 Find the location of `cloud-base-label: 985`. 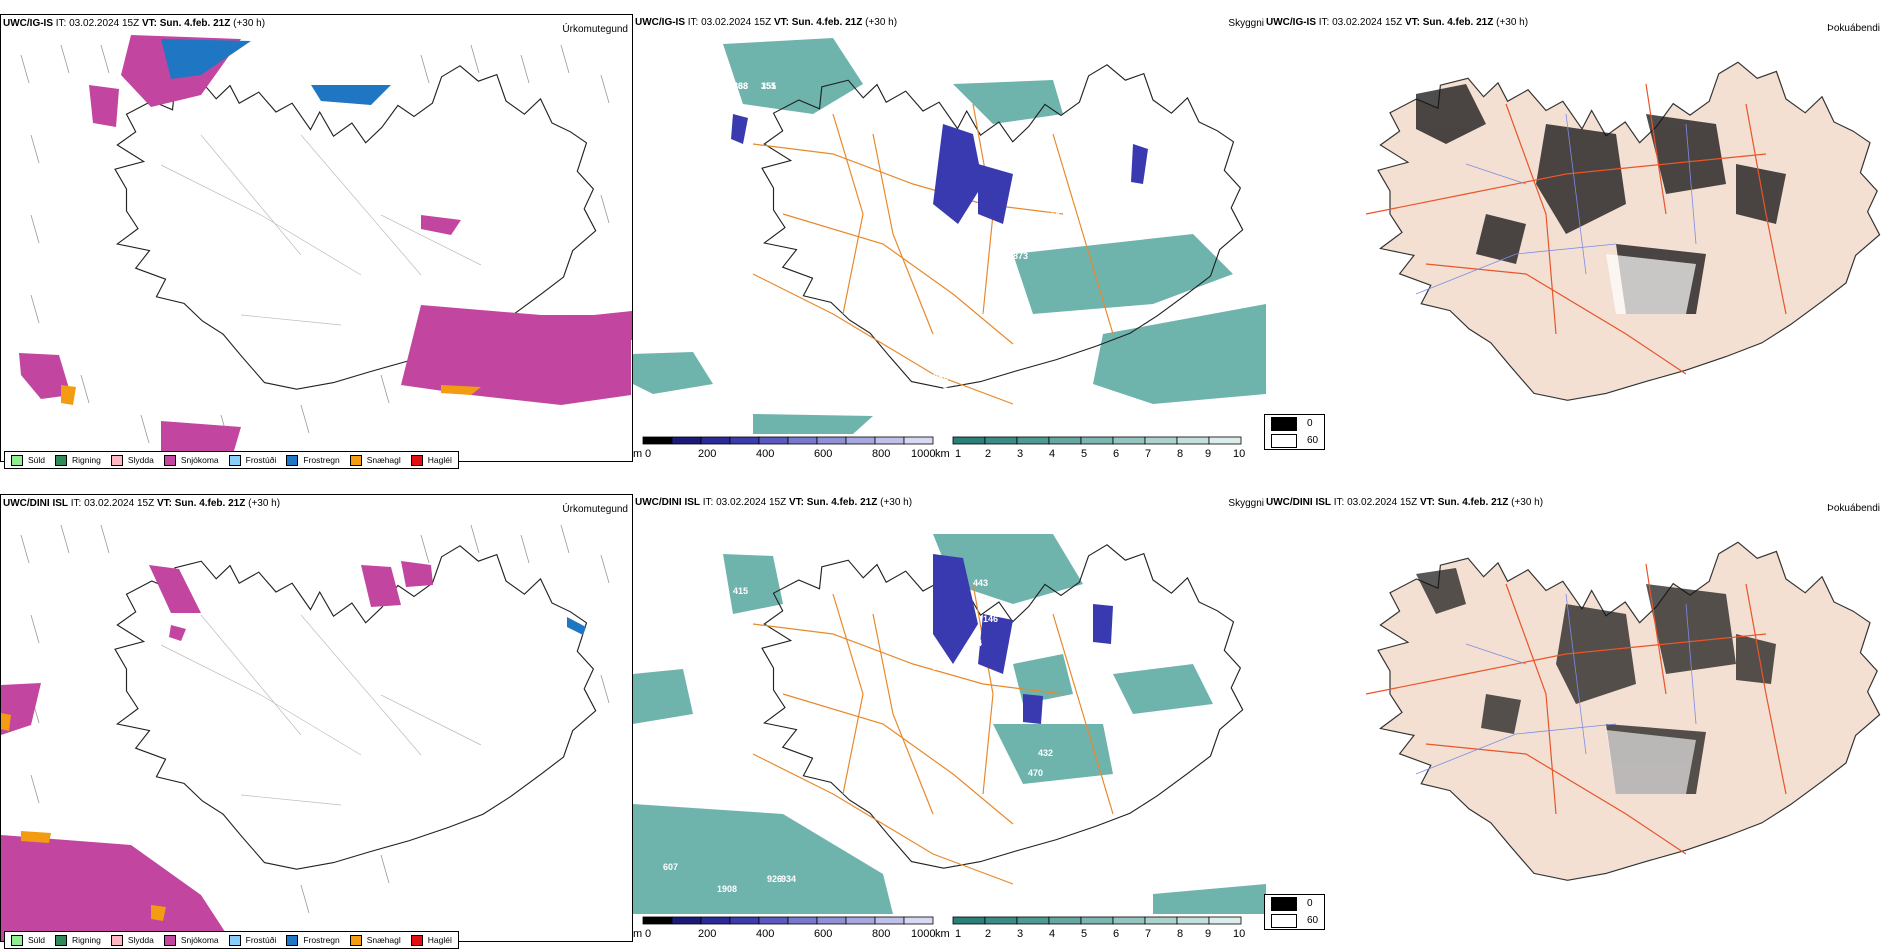

cloud-base-label: 985 is located at coordinates (1040, 357).